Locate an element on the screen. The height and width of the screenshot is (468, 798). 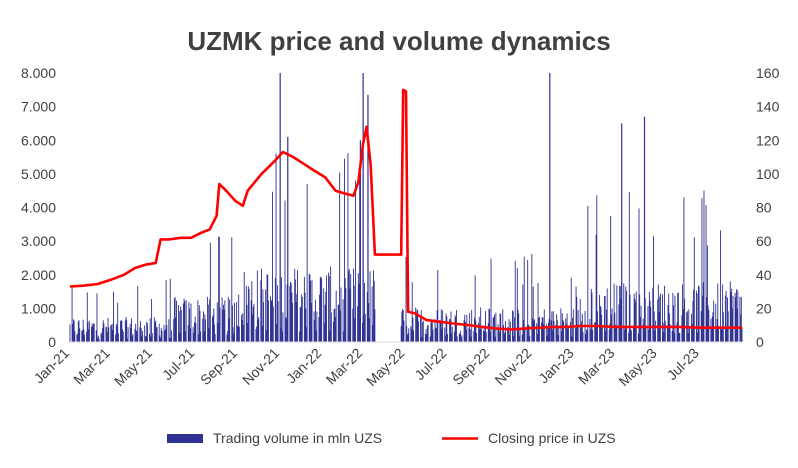
right-tick-label: 0 is located at coordinates (760, 342).